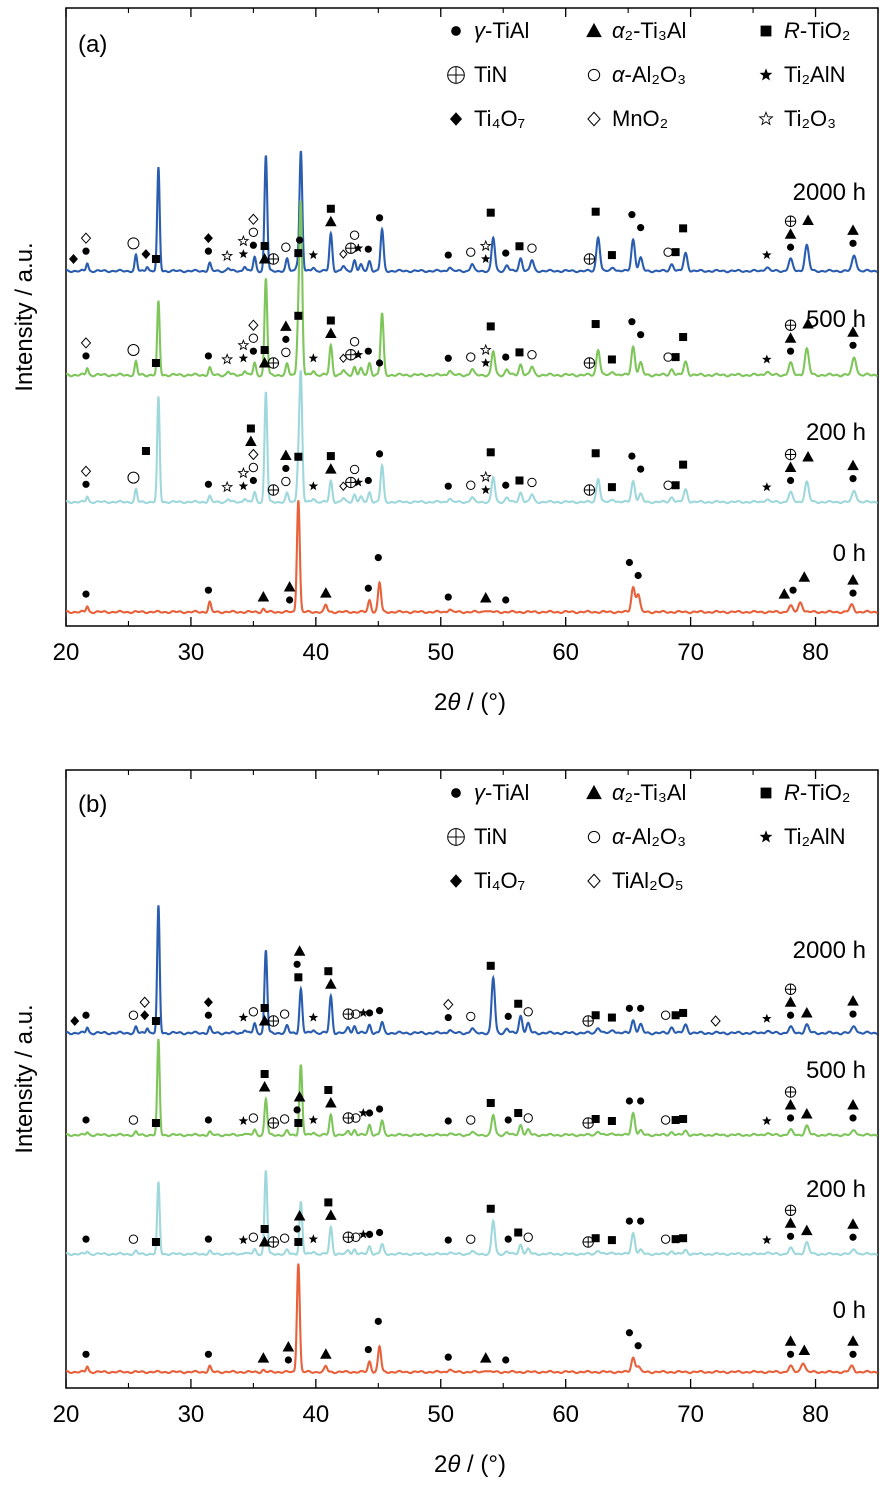 Image resolution: width=886 pixels, height=1489 pixels. I want to click on legend-item: α-Al₂O₃, so click(636, 74).